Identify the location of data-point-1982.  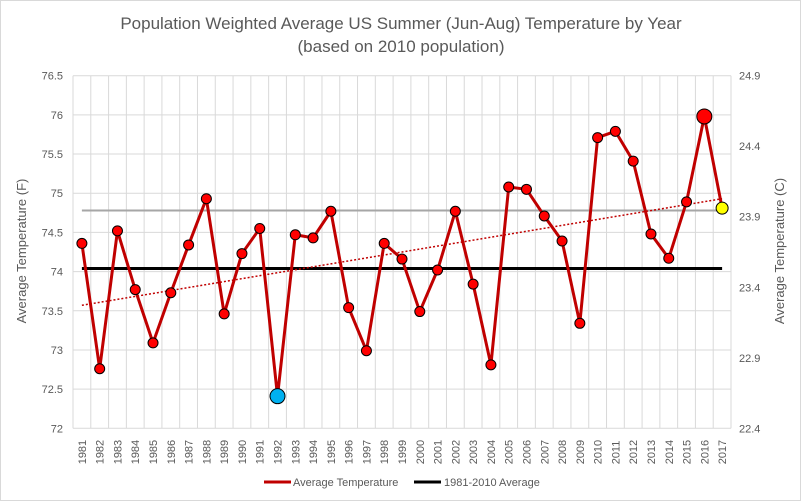
(100, 369).